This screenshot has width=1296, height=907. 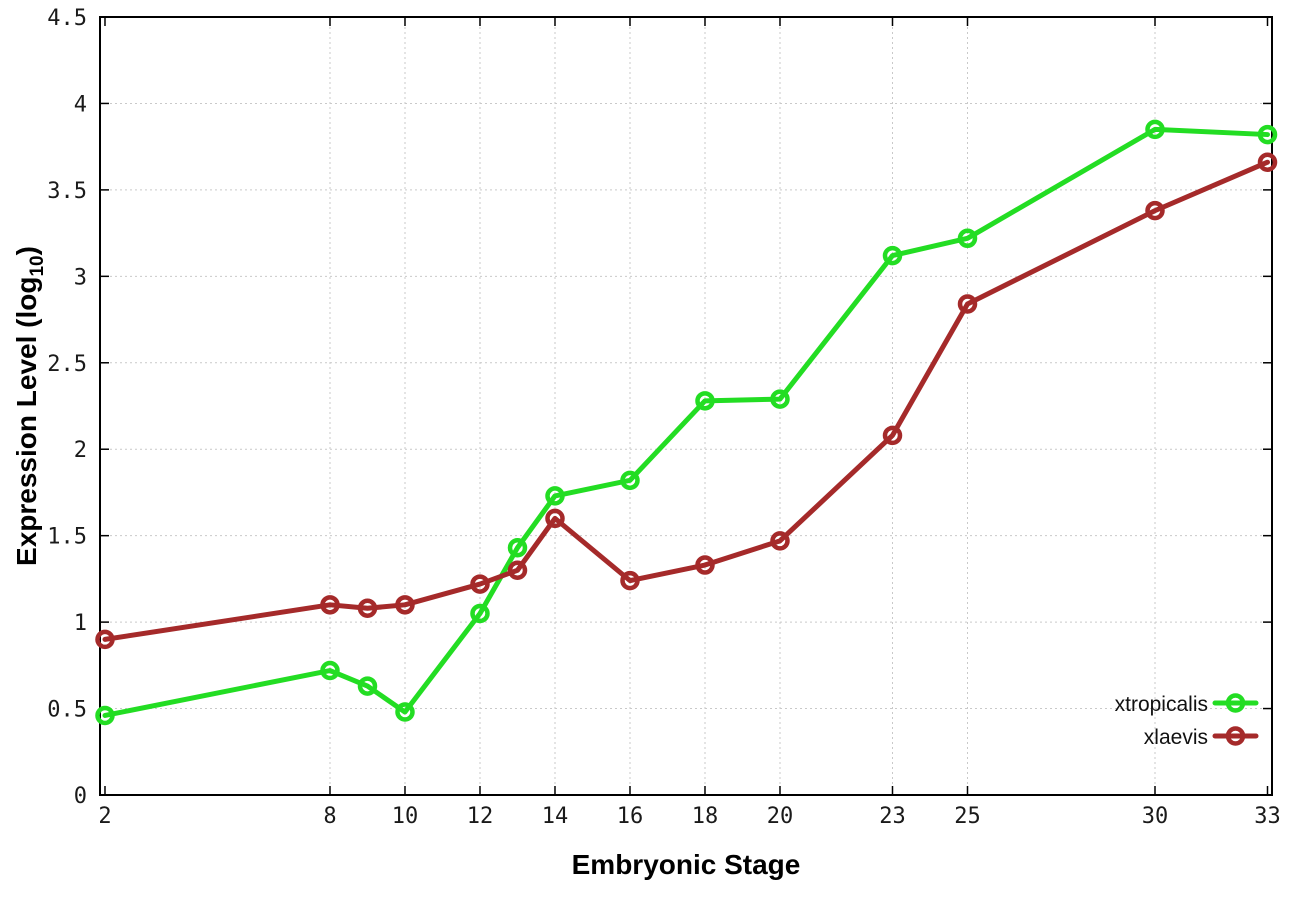 What do you see at coordinates (705, 816) in the screenshot?
I see `x-tick-label: 18` at bounding box center [705, 816].